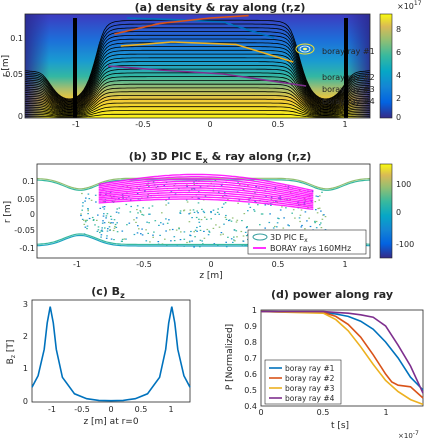  What do you see at coordinates (278, 124) in the screenshot?
I see `panel-a-xtick: 0.5` at bounding box center [278, 124].